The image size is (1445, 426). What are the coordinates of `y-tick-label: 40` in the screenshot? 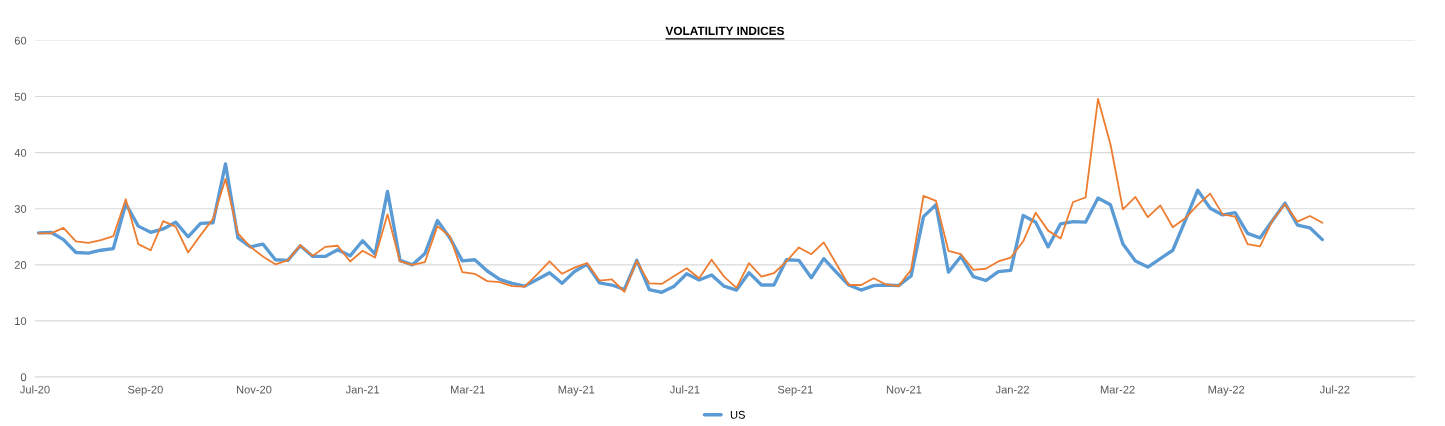 It's located at (20, 152).